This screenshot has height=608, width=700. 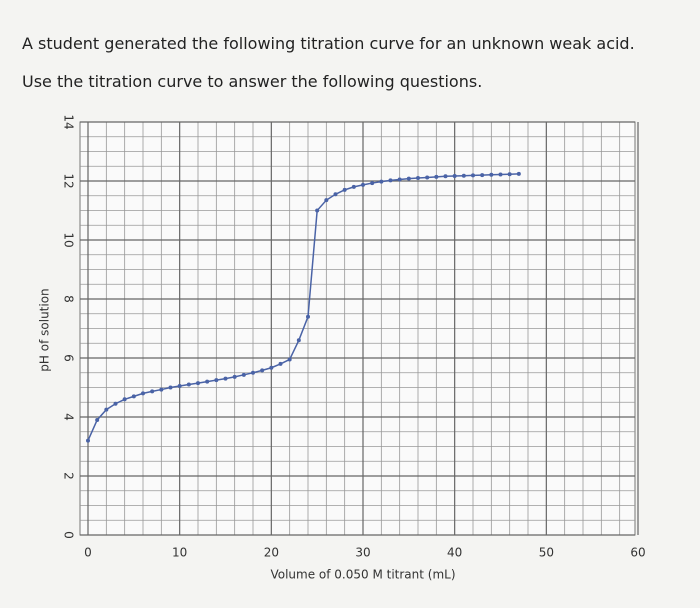 What do you see at coordinates (637, 553) in the screenshot?
I see `x-tick-label: 60` at bounding box center [637, 553].